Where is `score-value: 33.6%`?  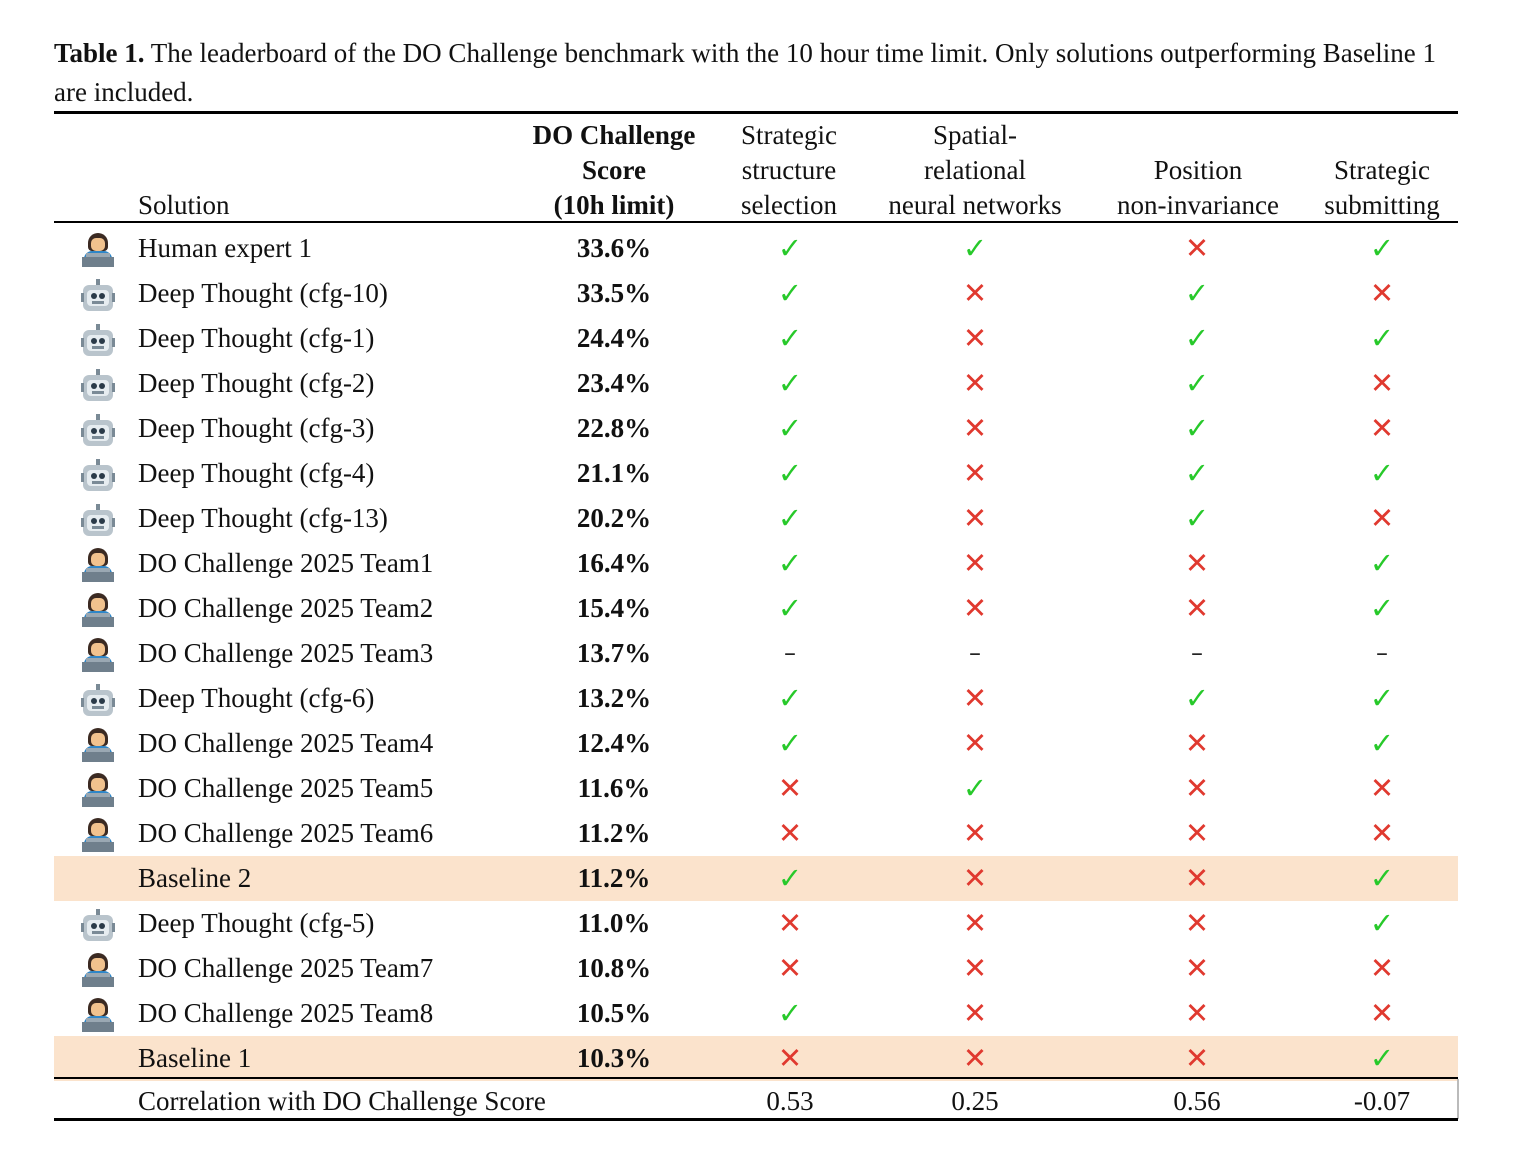 score-value: 33.6% is located at coordinates (614, 248).